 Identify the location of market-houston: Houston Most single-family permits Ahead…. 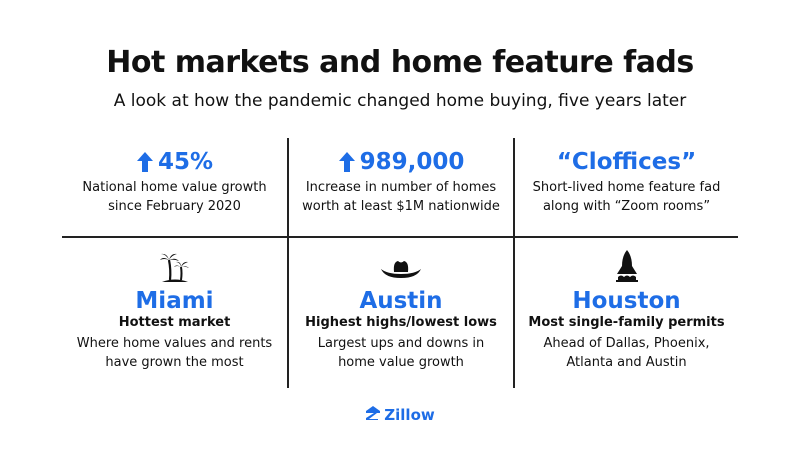
(626, 309).